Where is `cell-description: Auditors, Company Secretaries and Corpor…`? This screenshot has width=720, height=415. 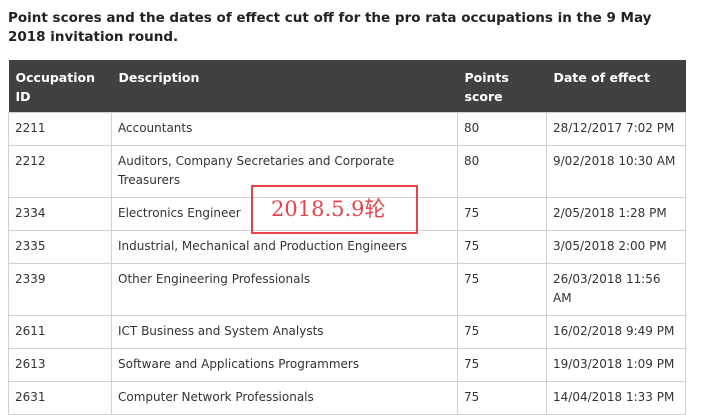 cell-description: Auditors, Company Secretaries and Corpor… is located at coordinates (284, 171).